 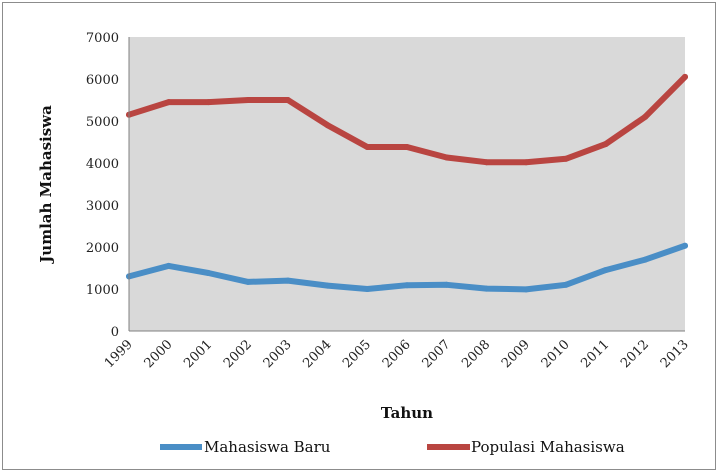 I want to click on x-tick-label: 2008, so click(x=476, y=354).